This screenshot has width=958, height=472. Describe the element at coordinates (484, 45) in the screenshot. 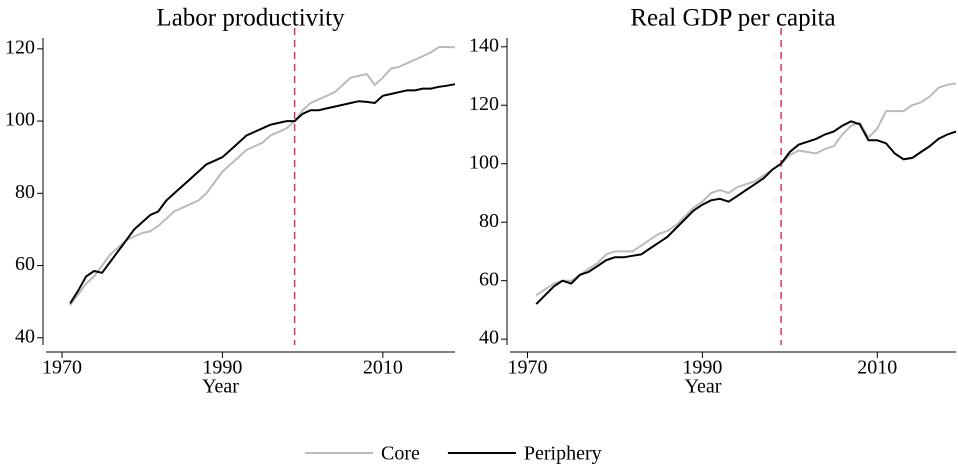

I see `y-tick-label: 140` at that location.